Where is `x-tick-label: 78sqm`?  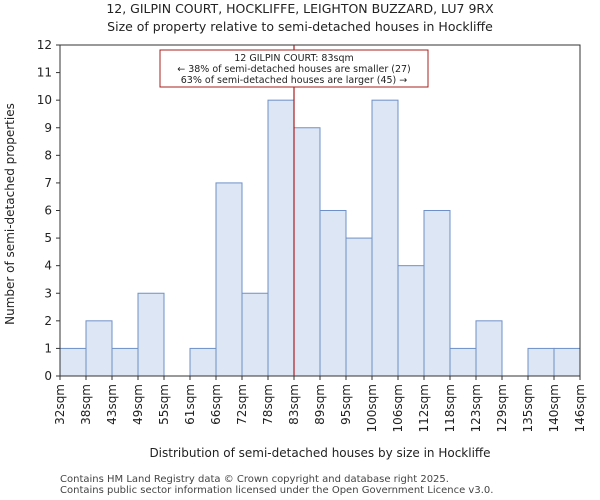
x-tick-label: 78sqm is located at coordinates (268, 404).